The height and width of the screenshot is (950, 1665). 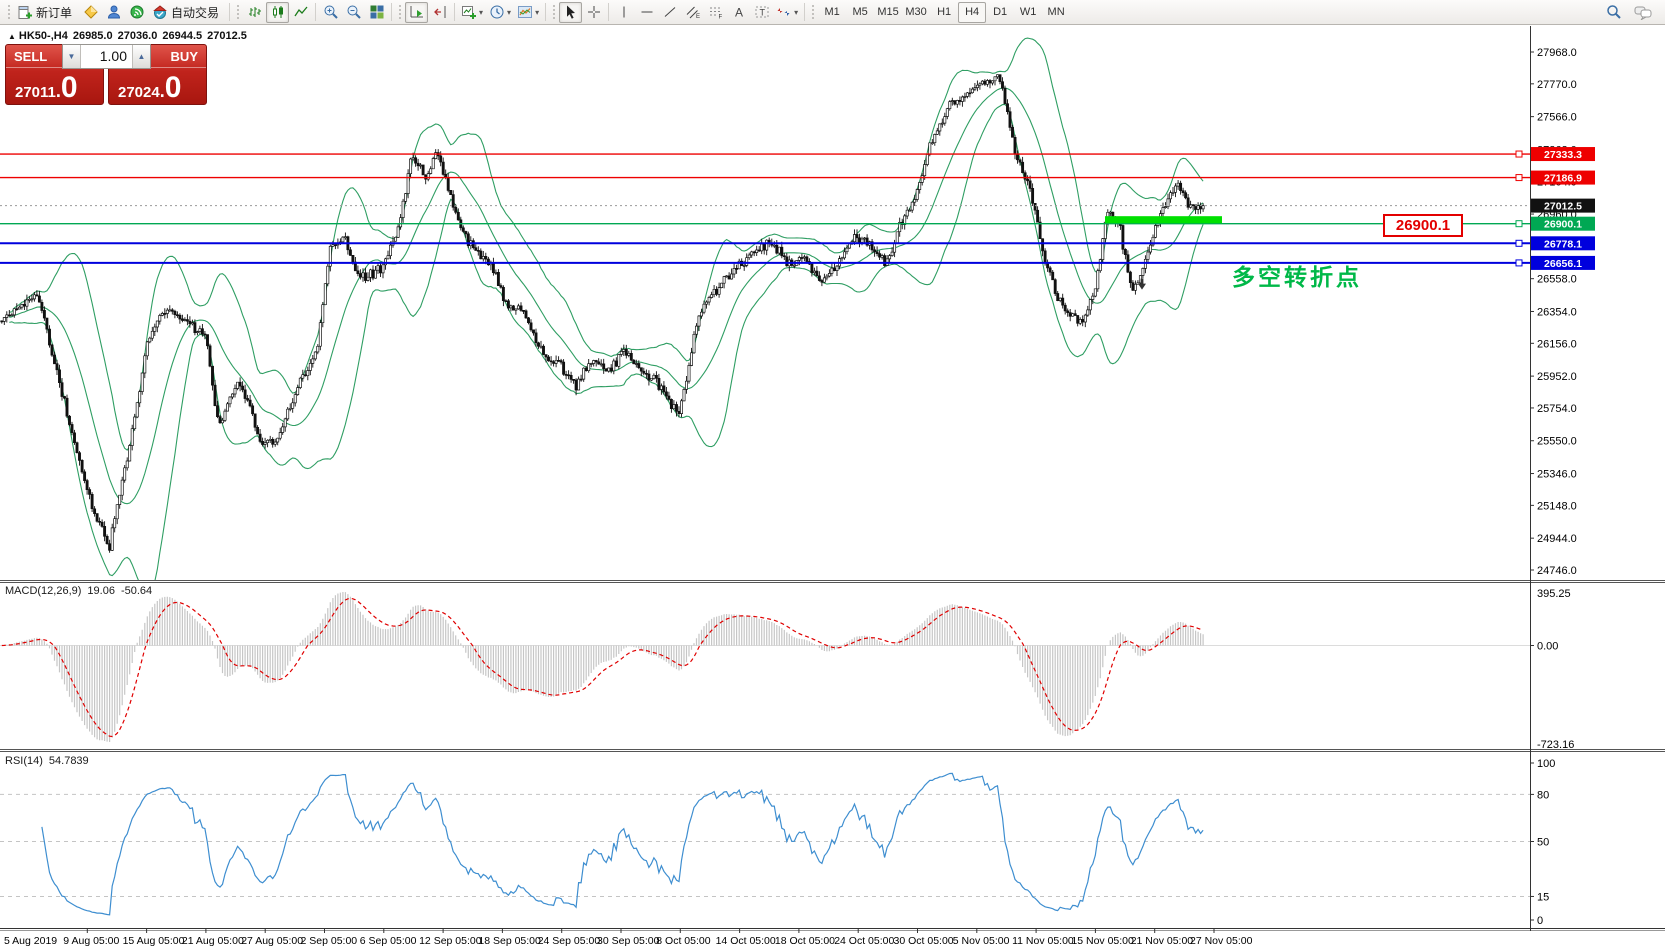 I want to click on svg-text: 24746.0, so click(x=1557, y=571).